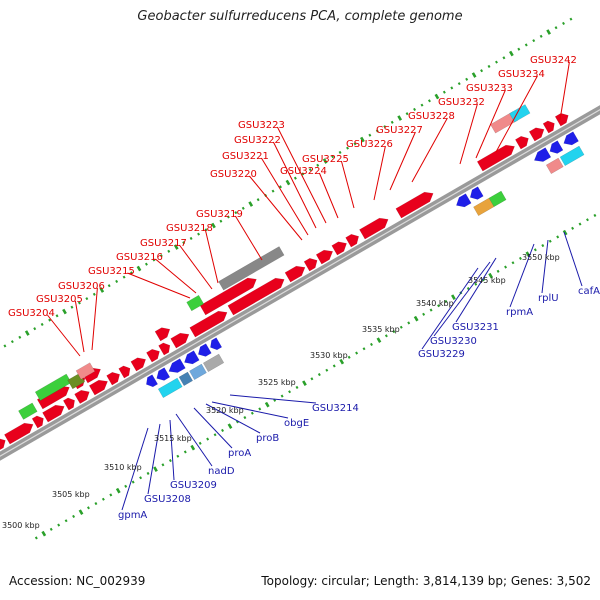 The height and width of the screenshot is (600, 600). I want to click on reverse-gene-label: rpmA, so click(519, 312).